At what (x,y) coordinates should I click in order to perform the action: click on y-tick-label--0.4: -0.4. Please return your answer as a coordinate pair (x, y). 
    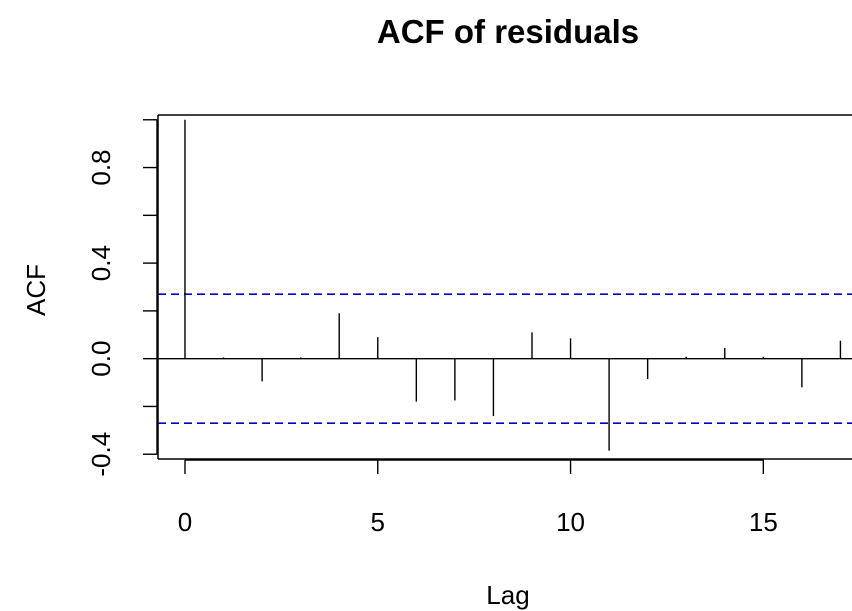
    Looking at the image, I should click on (101, 454).